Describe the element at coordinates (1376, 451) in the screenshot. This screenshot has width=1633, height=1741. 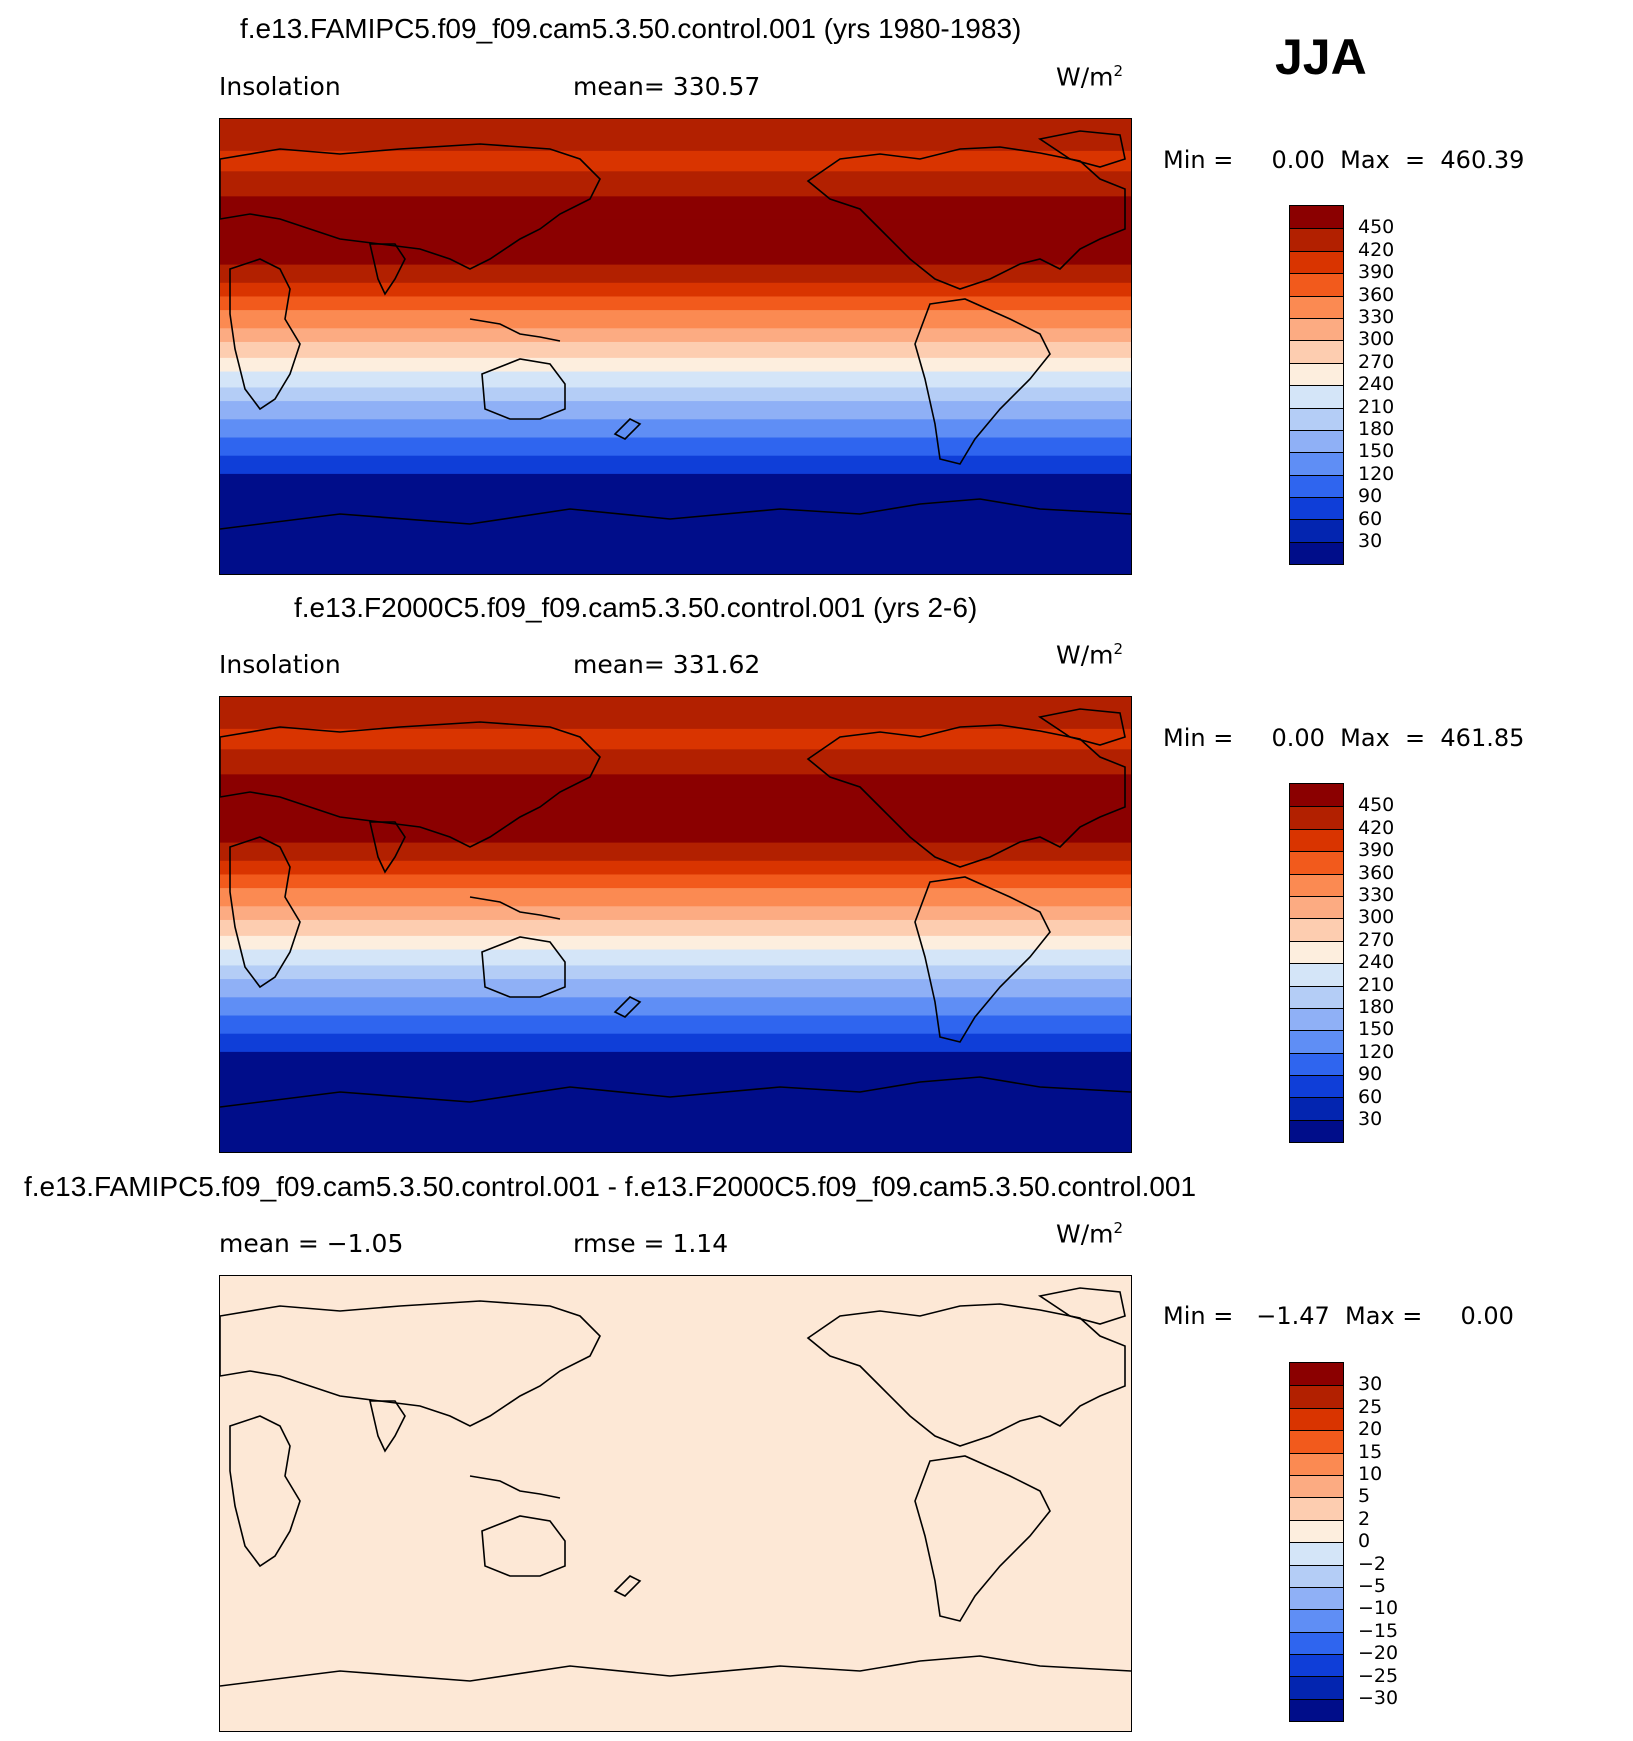
I see `colorbar-tick-label: 150` at that location.